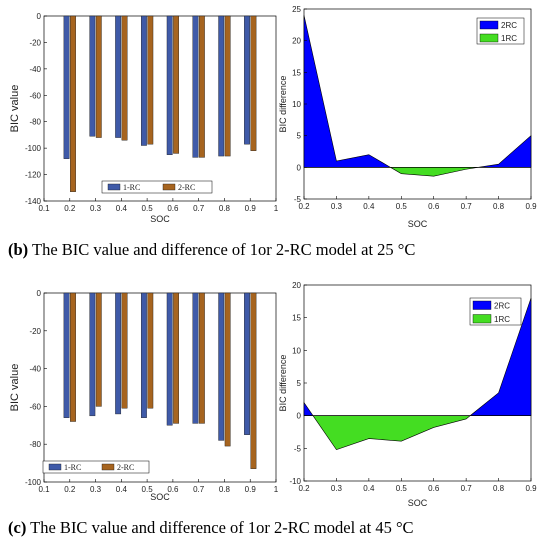  Describe the element at coordinates (98, 76) in the screenshot. I see `bar-2-rc-0.3` at that location.